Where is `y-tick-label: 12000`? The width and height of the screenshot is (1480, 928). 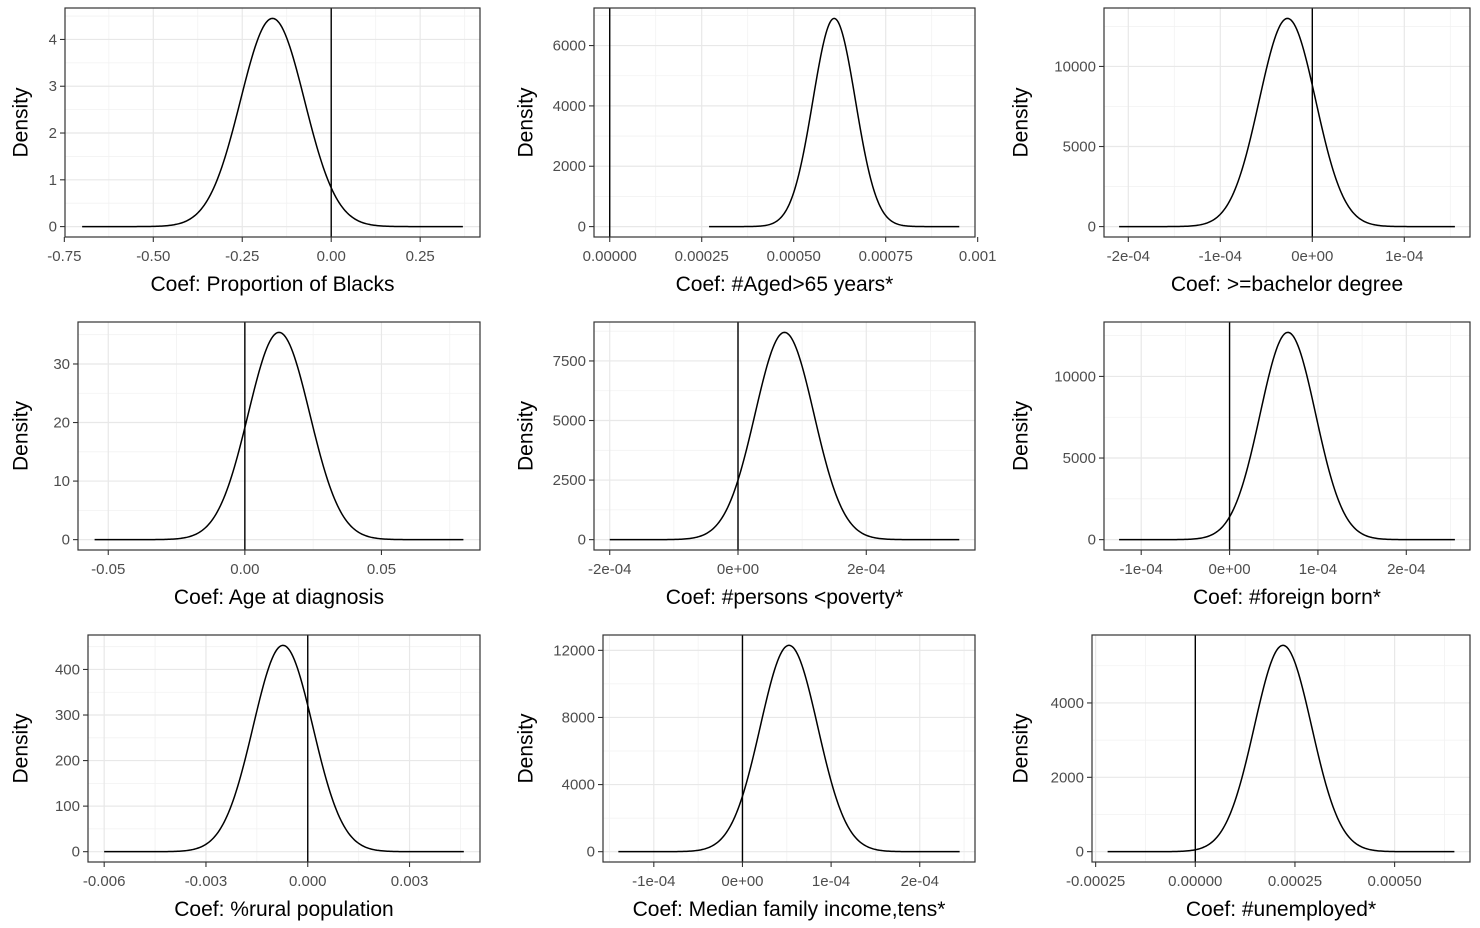 y-tick-label: 12000 is located at coordinates (574, 650).